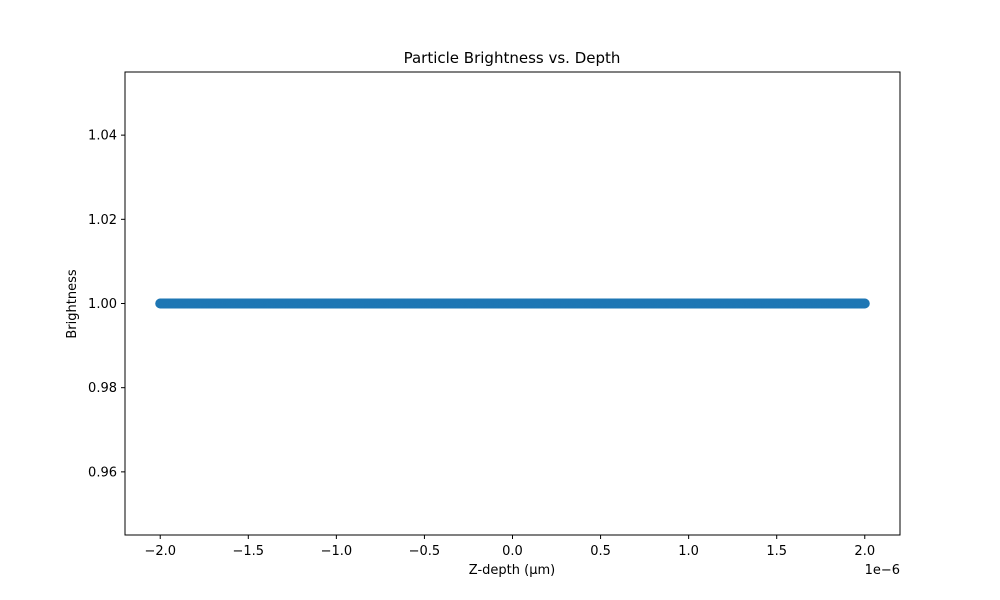 The image size is (1000, 600). I want to click on x-tick-label: 0.0, so click(512, 551).